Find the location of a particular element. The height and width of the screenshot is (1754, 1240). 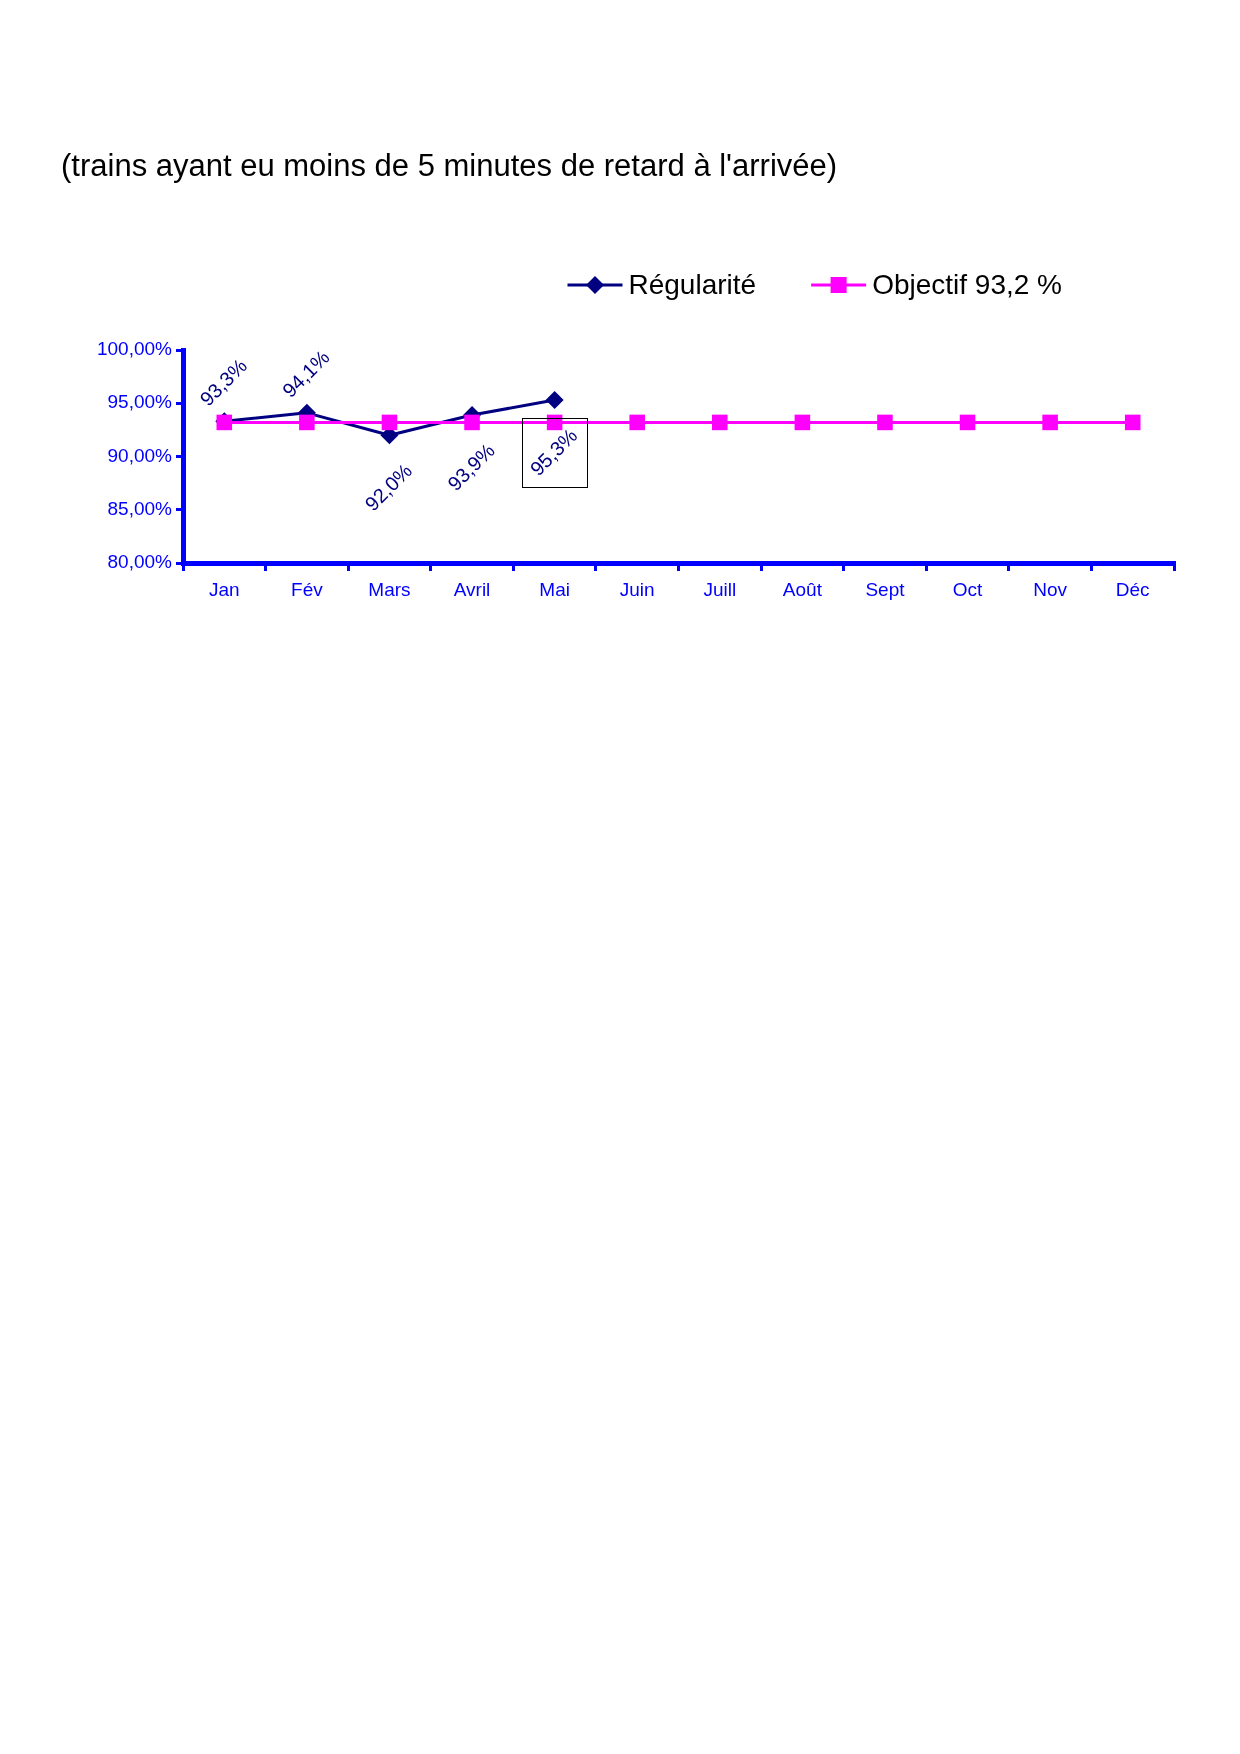

y-tick-label: 80,00% is located at coordinates (140, 562).